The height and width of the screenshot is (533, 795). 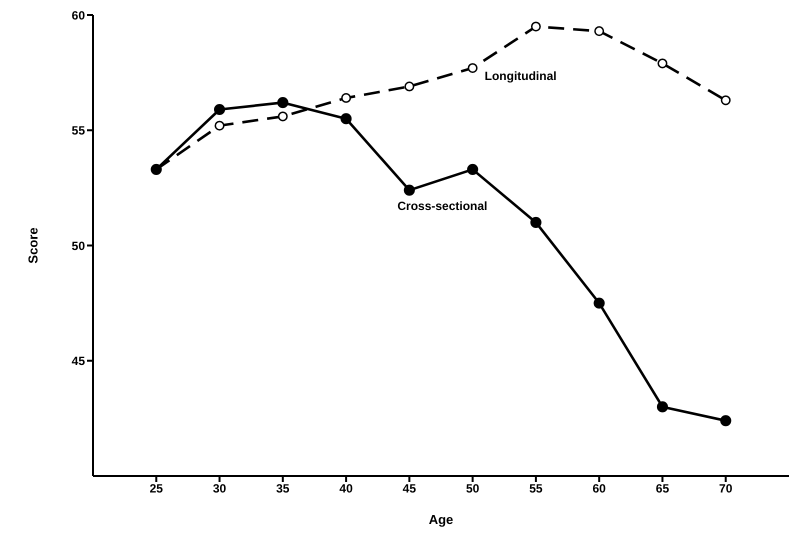 I want to click on series-label: Cross-sectional, so click(x=442, y=206).